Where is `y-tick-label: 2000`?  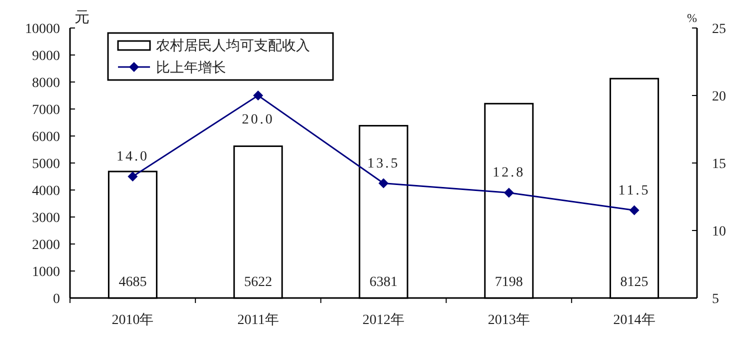
y-tick-label: 2000 is located at coordinates (46, 245).